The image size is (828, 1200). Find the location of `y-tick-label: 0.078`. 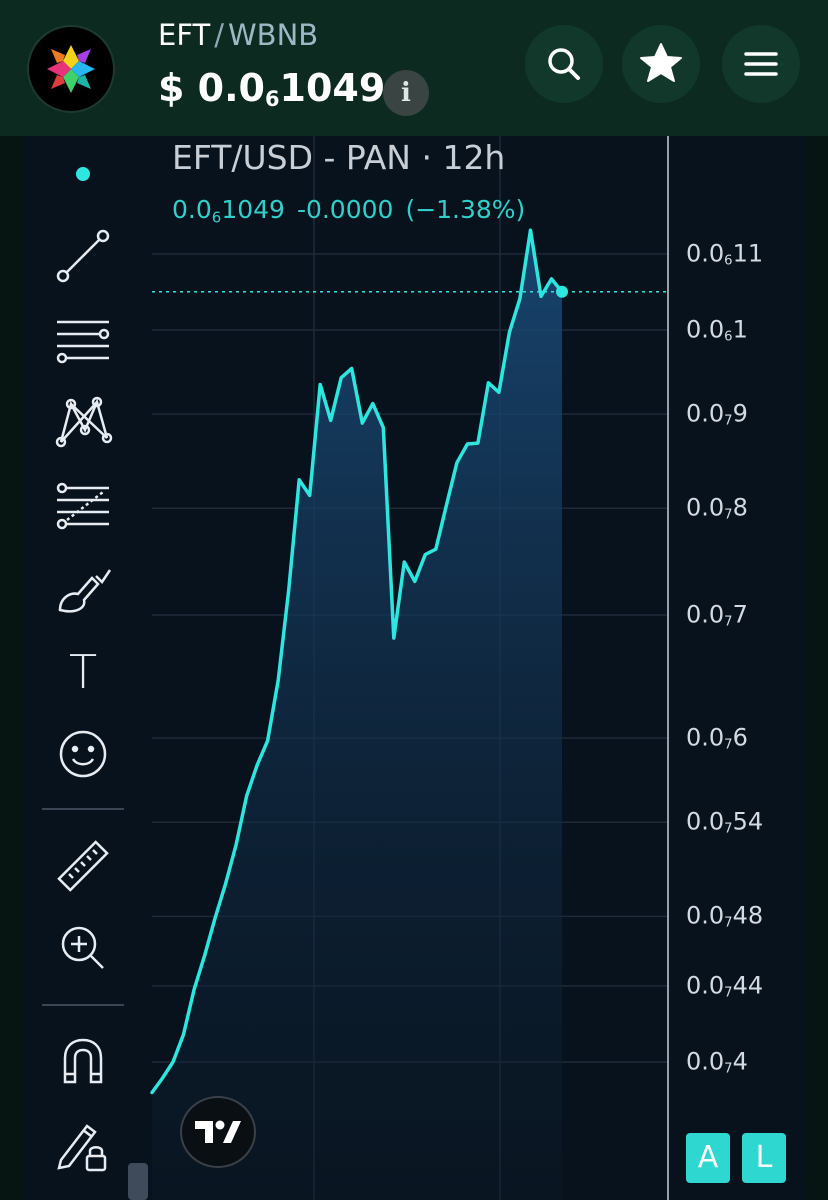

y-tick-label: 0.078 is located at coordinates (717, 508).